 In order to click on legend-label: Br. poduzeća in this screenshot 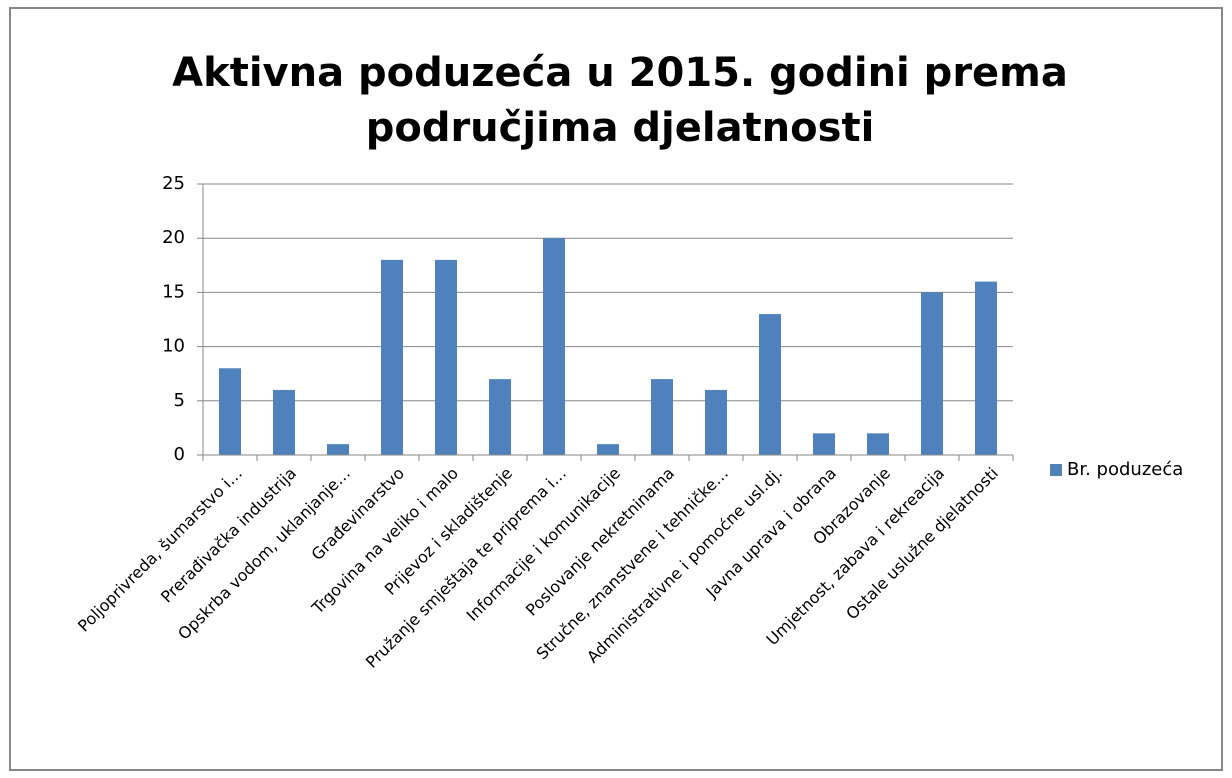, I will do `click(1125, 469)`.